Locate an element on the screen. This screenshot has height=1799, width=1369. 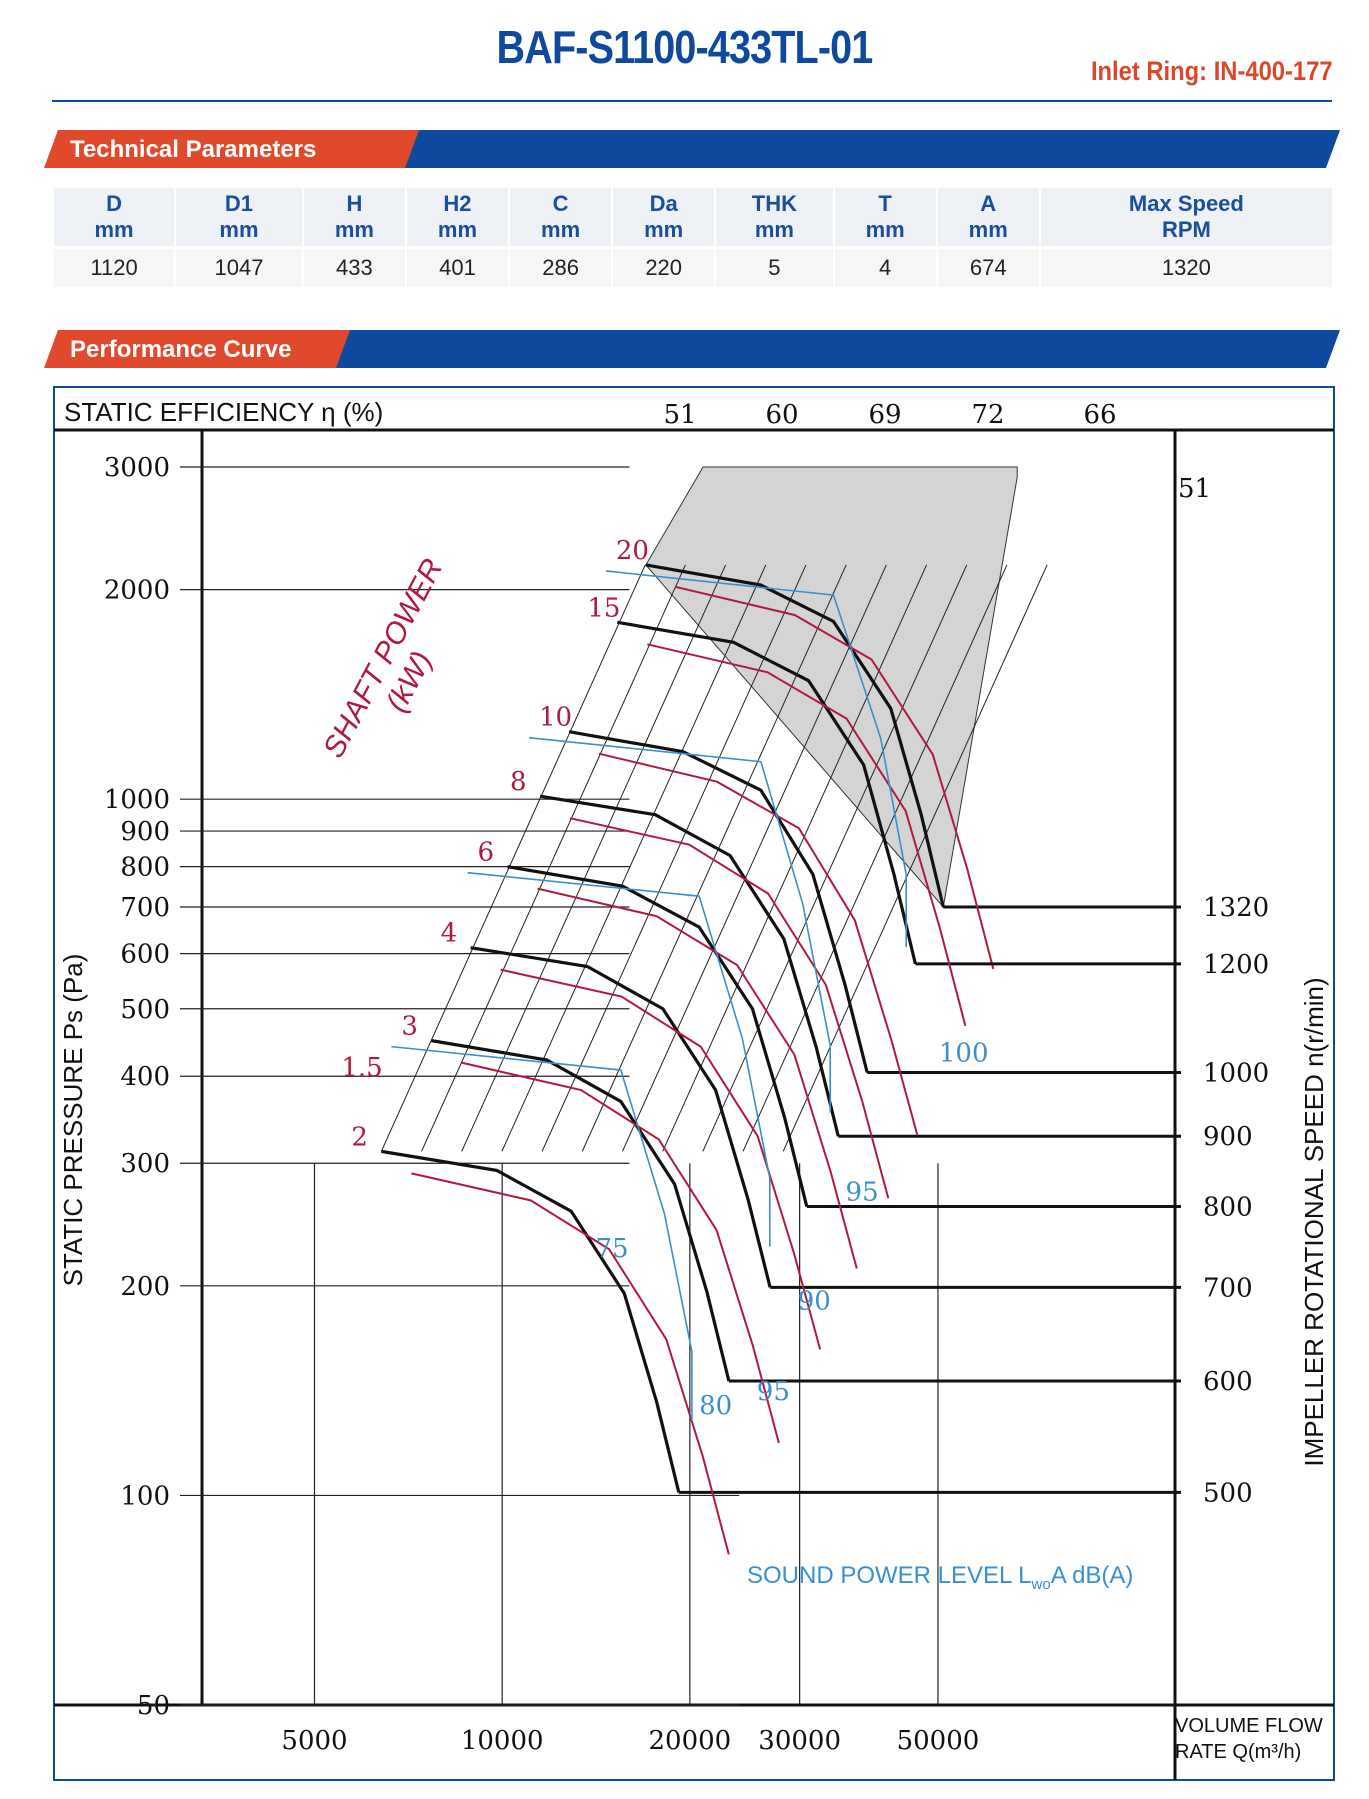
param-value: 1320 is located at coordinates (1187, 266).